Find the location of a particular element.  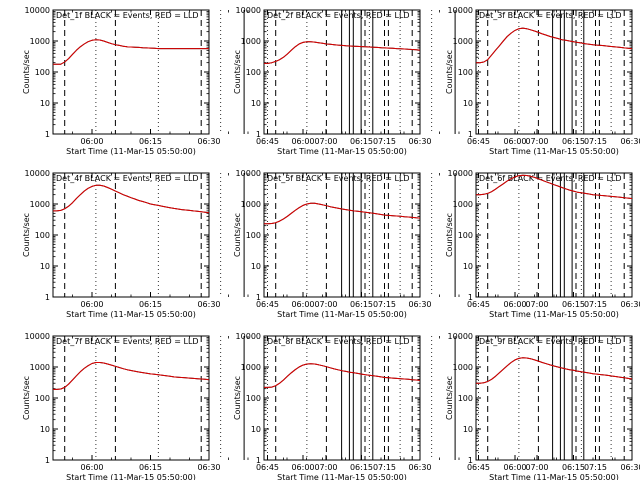

panel-title: Det_8f BLACK = Events, RED = LLD is located at coordinates (338, 341).